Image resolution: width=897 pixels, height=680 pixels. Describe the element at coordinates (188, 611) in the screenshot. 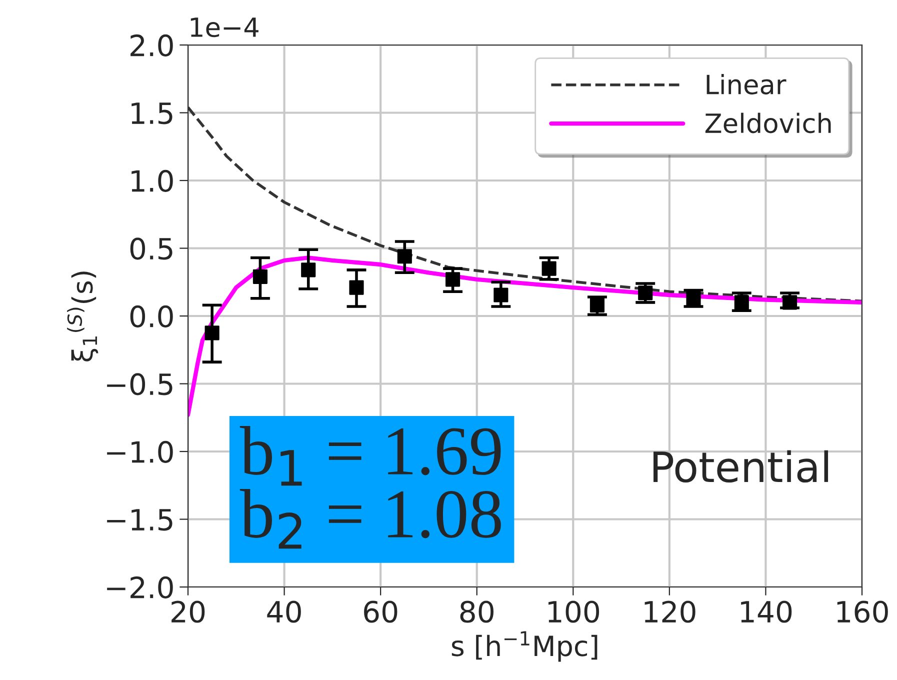

I see `x-tick-label: 20` at that location.